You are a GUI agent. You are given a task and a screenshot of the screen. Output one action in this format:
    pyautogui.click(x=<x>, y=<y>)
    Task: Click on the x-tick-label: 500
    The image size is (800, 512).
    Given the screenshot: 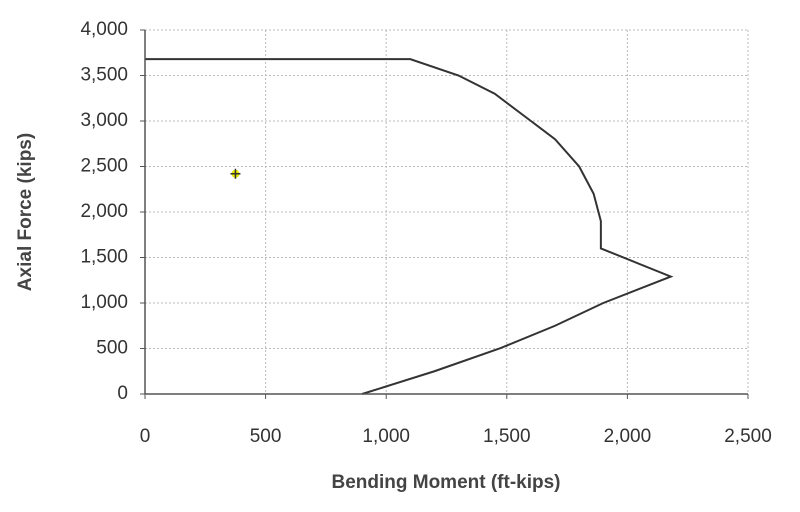 What is the action you would take?
    pyautogui.click(x=266, y=436)
    